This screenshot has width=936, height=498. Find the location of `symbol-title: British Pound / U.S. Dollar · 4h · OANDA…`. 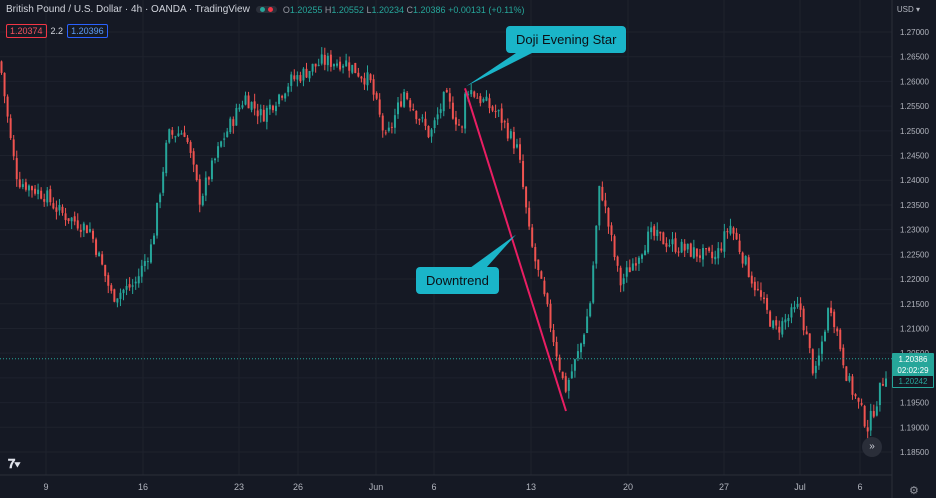

symbol-title: British Pound / U.S. Dollar · 4h · OANDA… is located at coordinates (128, 9).